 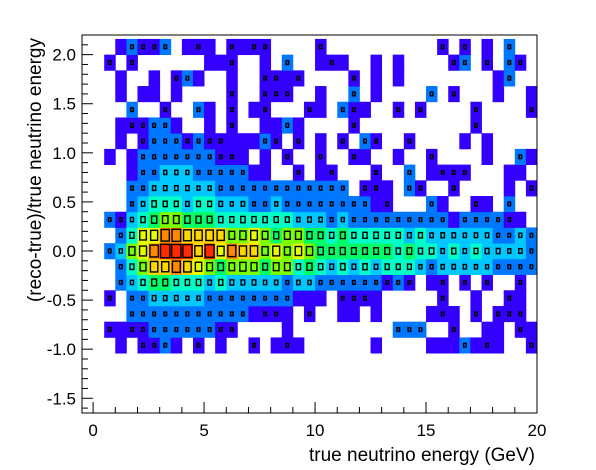 I want to click on y-tick-label: 1.0, so click(x=64, y=153).